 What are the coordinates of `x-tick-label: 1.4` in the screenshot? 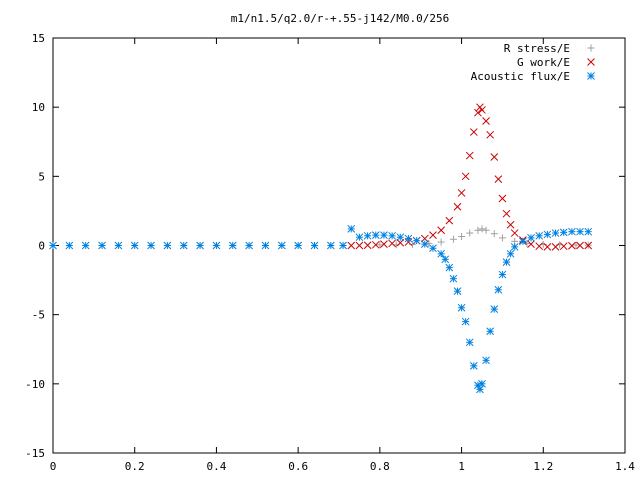 It's located at (625, 466).